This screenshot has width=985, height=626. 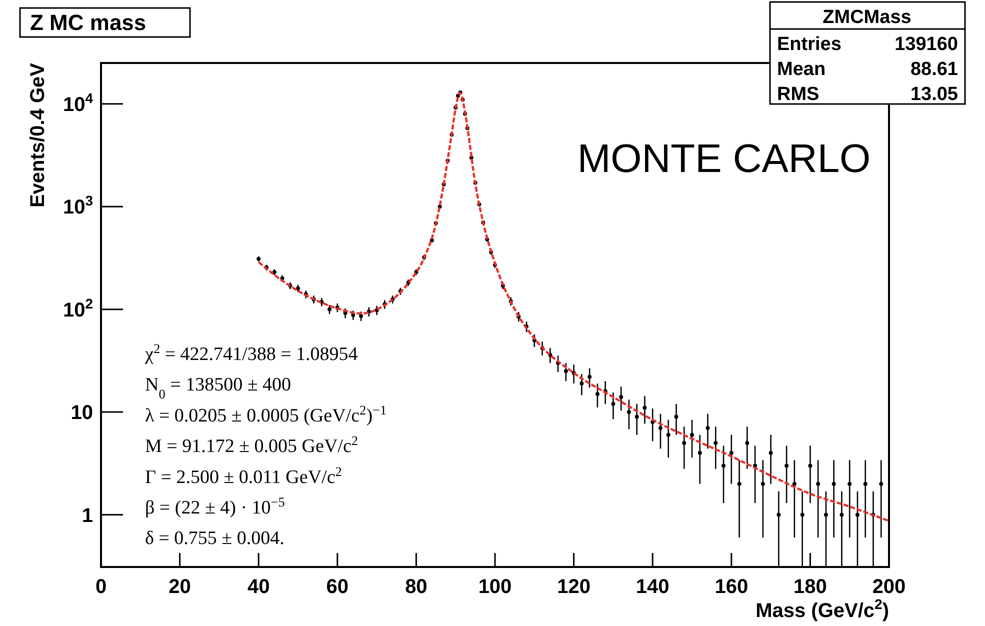 What do you see at coordinates (934, 69) in the screenshot?
I see `text: 88.61` at bounding box center [934, 69].